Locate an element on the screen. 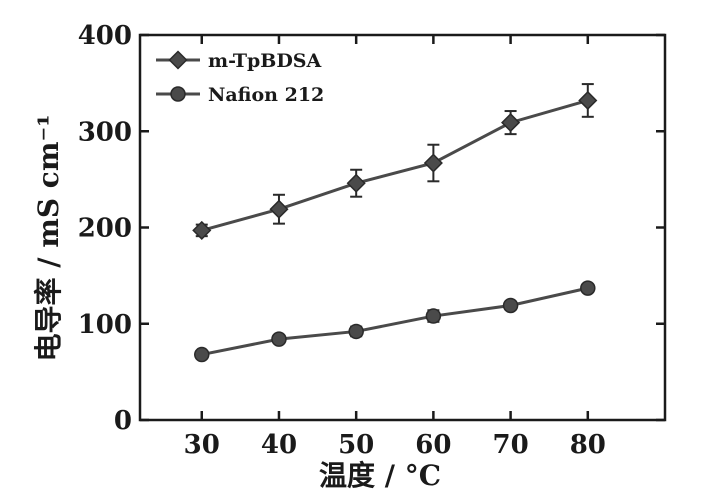 This screenshot has width=718, height=501. x-tick-label: 50 is located at coordinates (356, 445).